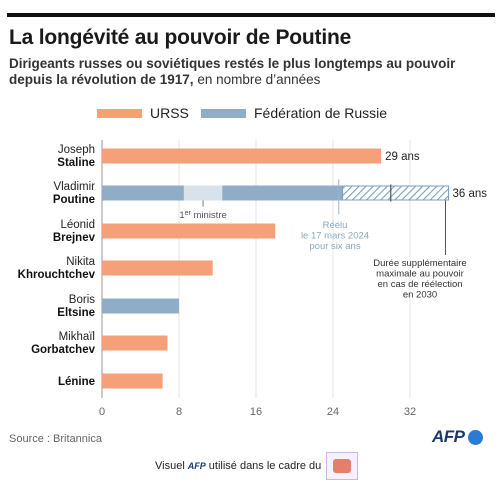  I want to click on x-tick-label-24: 24, so click(333, 412).